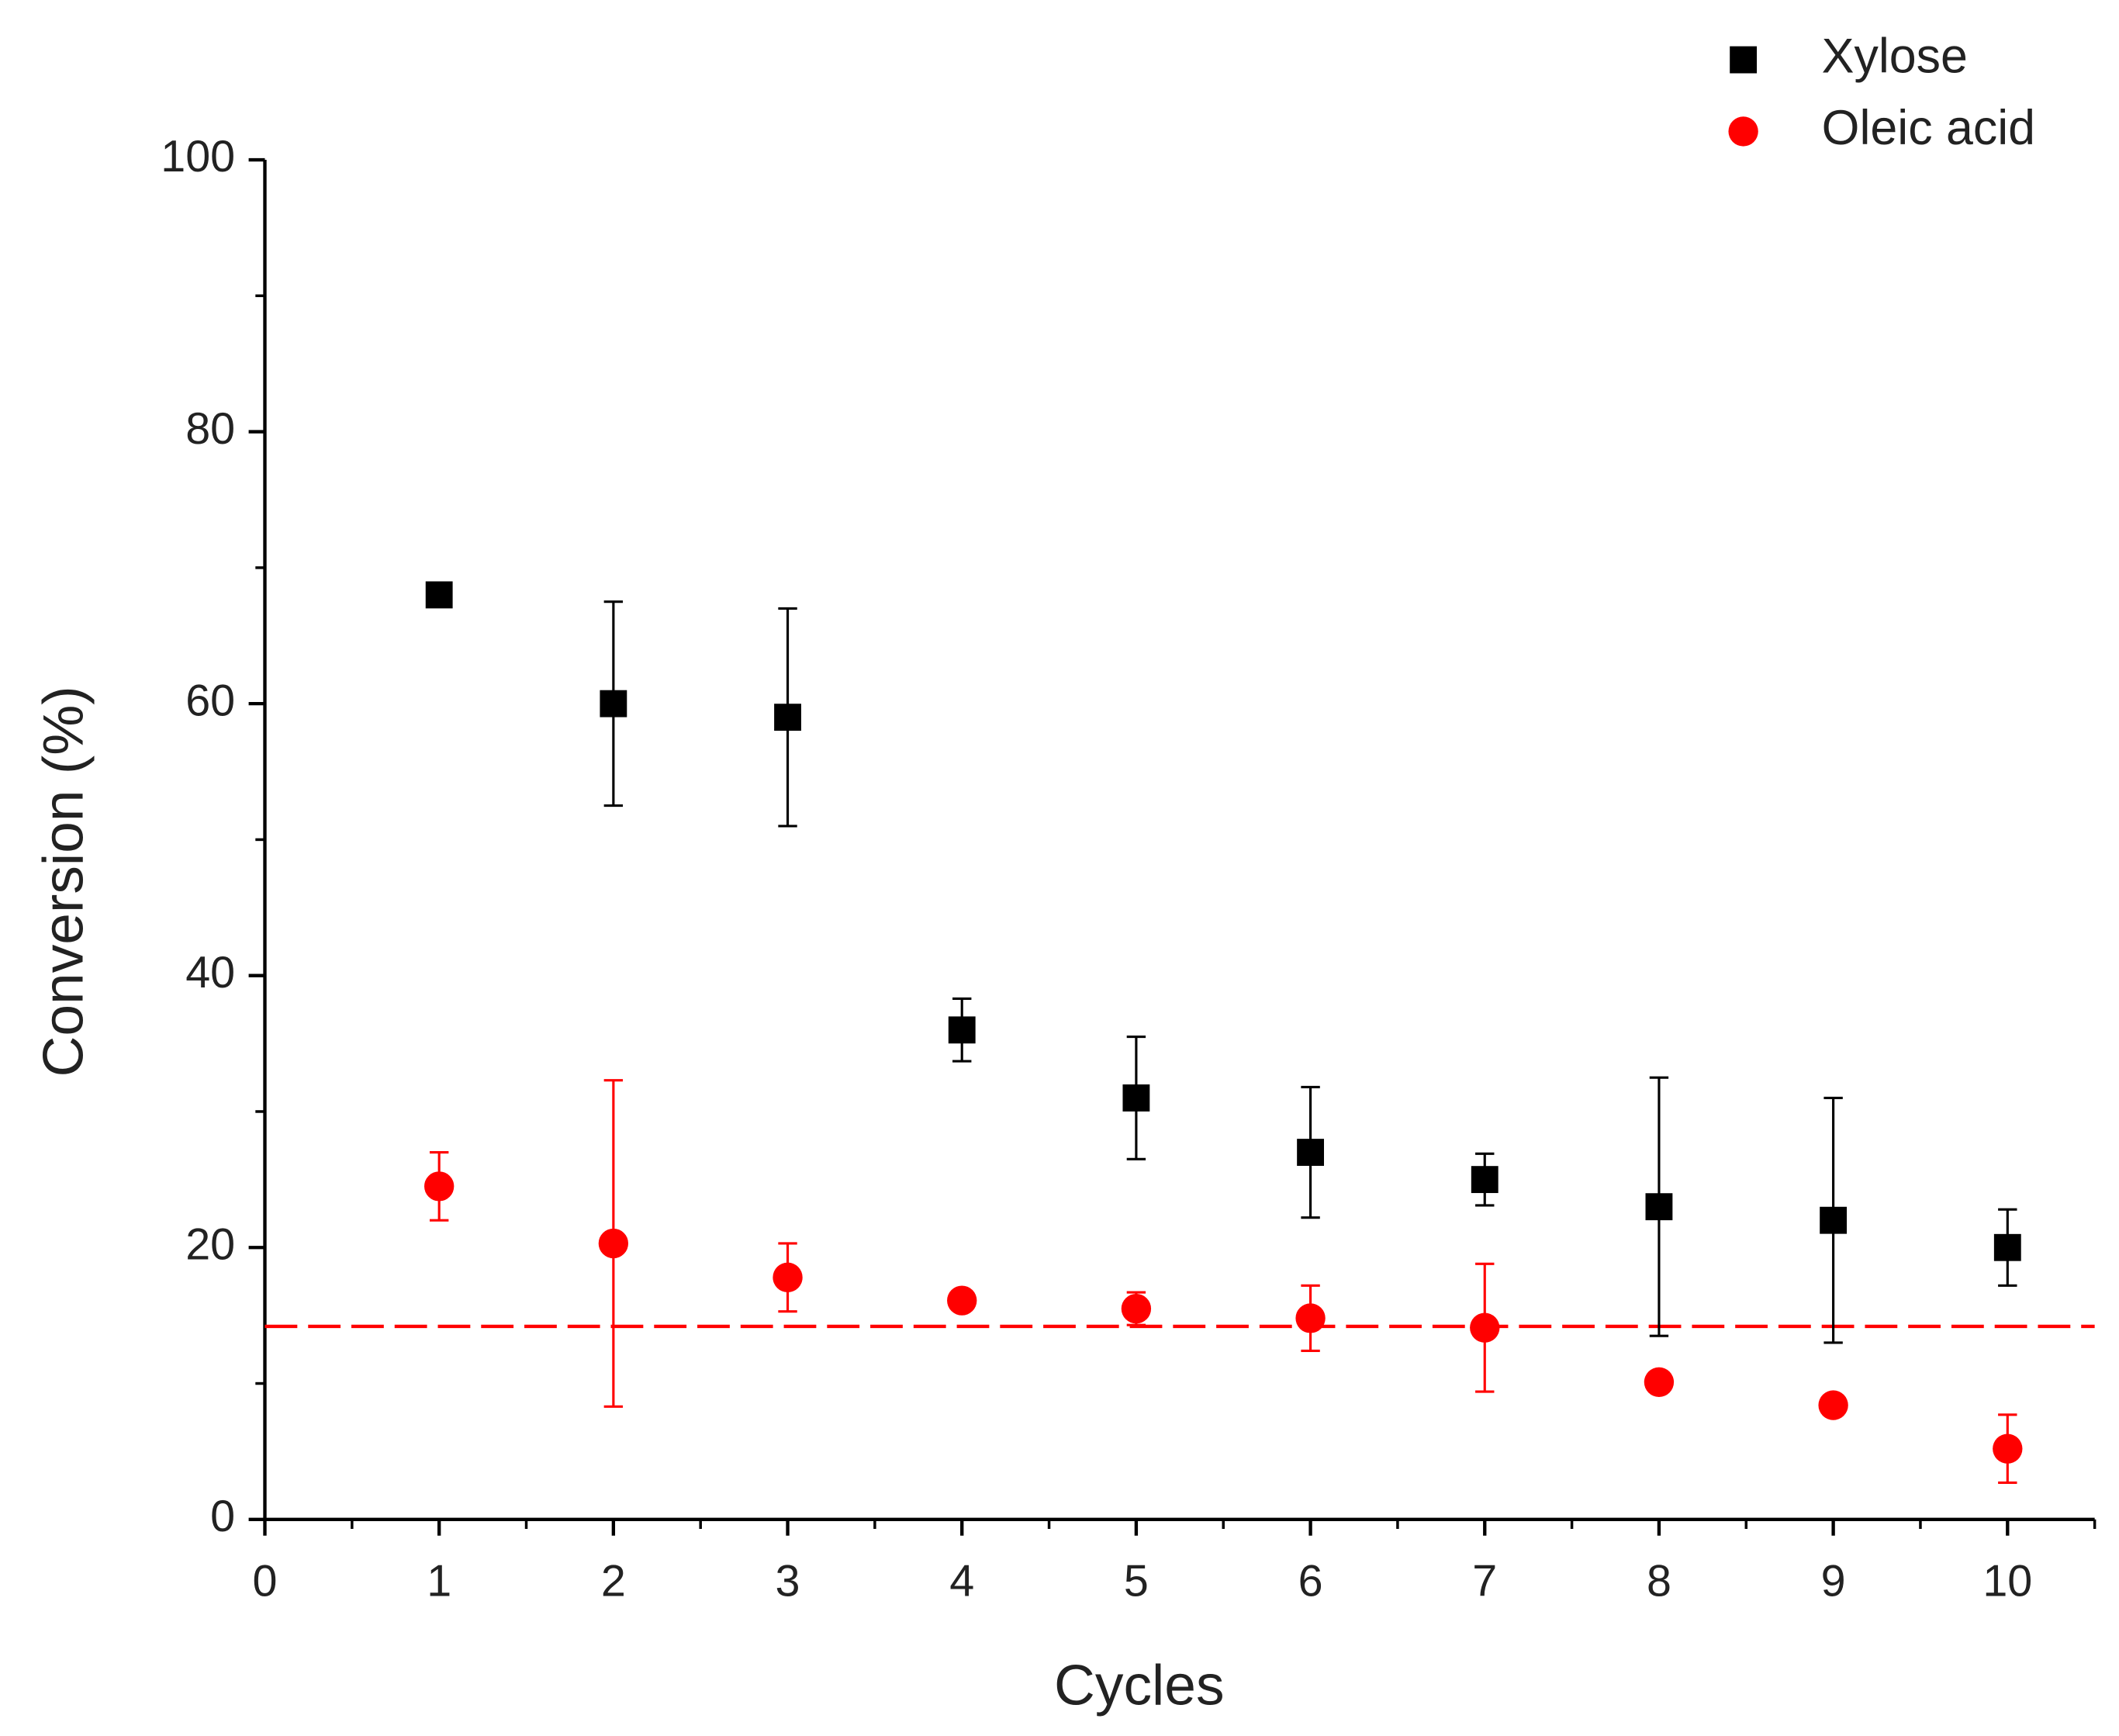 This screenshot has height=1736, width=2119. Describe the element at coordinates (210, 1244) in the screenshot. I see `y-tick-label: 20` at that location.